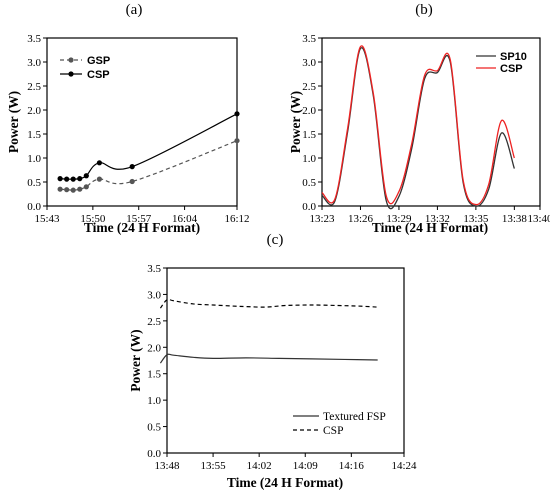  What do you see at coordinates (214, 466) in the screenshot?
I see `x-tick-label: 13:55` at bounding box center [214, 466].